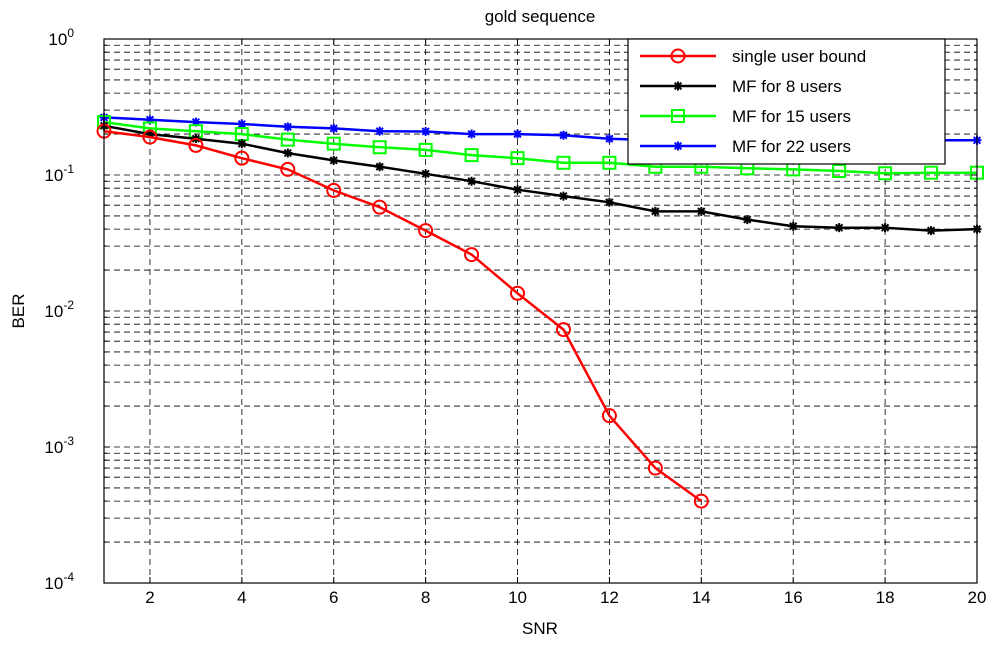 This screenshot has width=990, height=646. I want to click on legend-label: MF for 15 users, so click(791, 116).